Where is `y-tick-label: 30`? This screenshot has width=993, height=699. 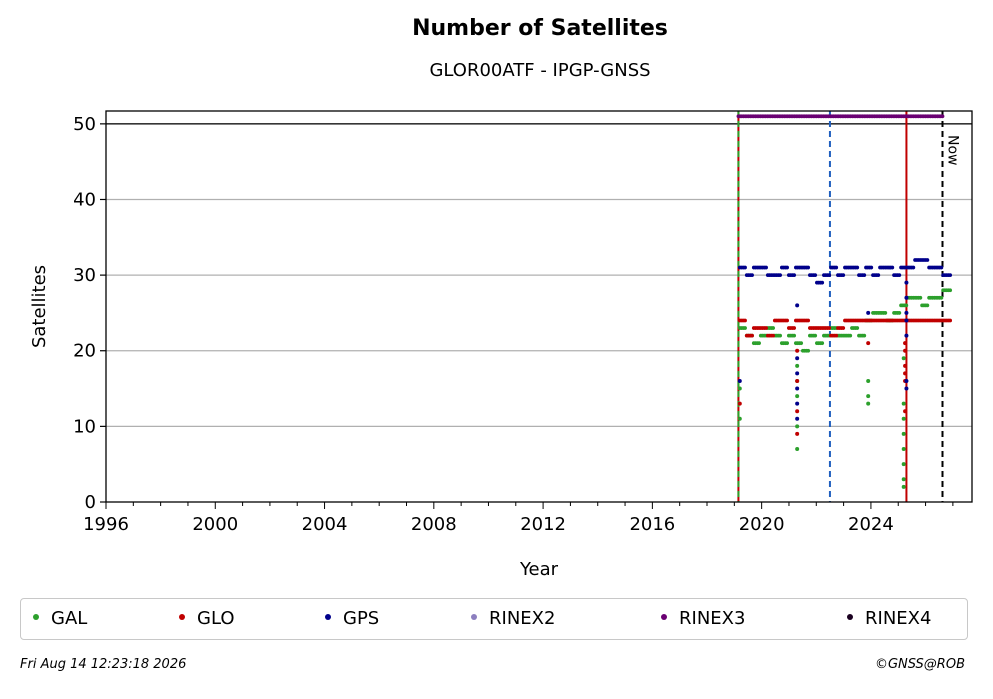 y-tick-label: 30 is located at coordinates (84, 275).